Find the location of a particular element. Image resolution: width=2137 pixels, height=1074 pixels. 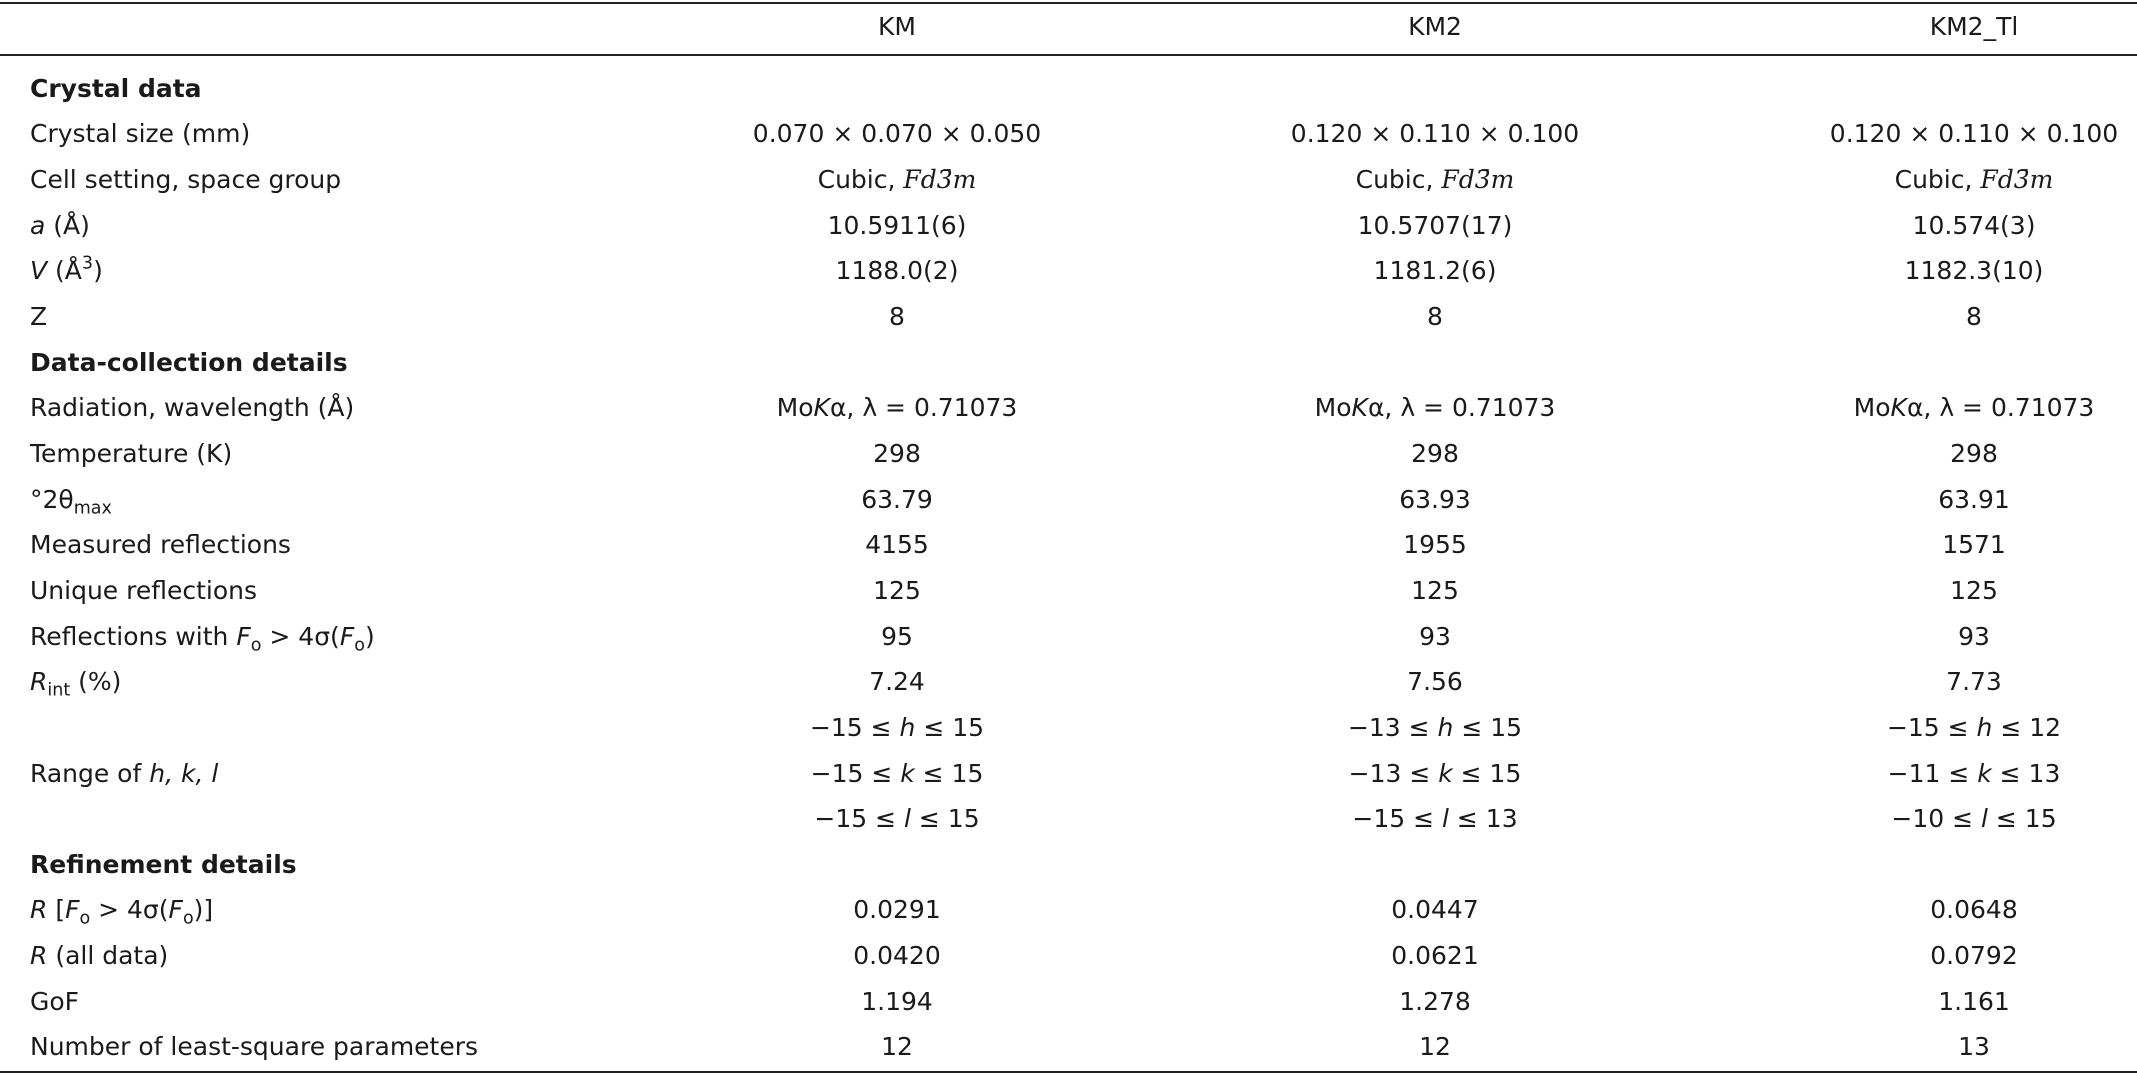

row-label: Cell setting, space group is located at coordinates (185, 180).